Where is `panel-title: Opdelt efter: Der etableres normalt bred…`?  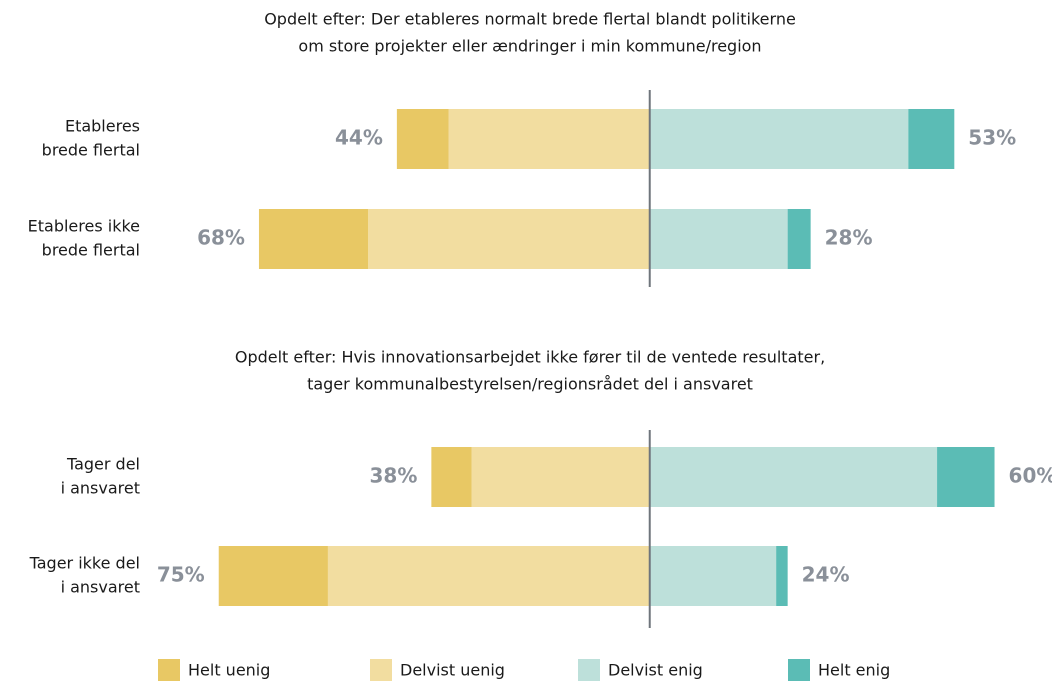 panel-title: Opdelt efter: Der etableres normalt bred… is located at coordinates (530, 19).